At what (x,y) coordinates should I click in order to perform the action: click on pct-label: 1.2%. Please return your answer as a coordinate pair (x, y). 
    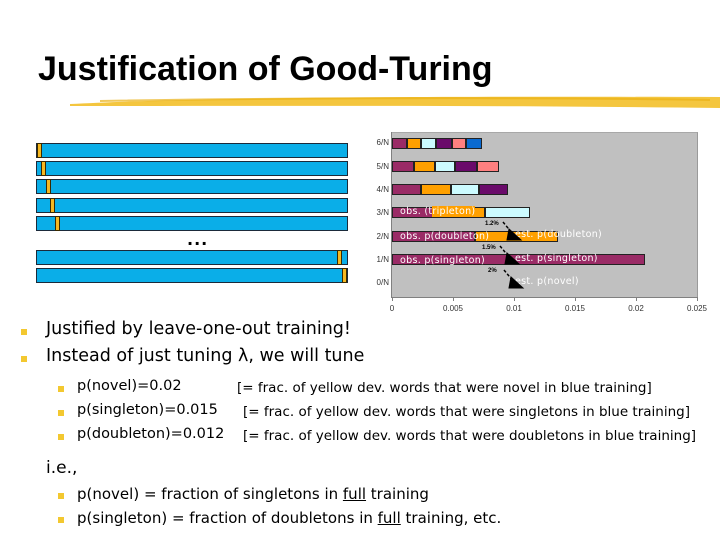
    Looking at the image, I should click on (492, 224).